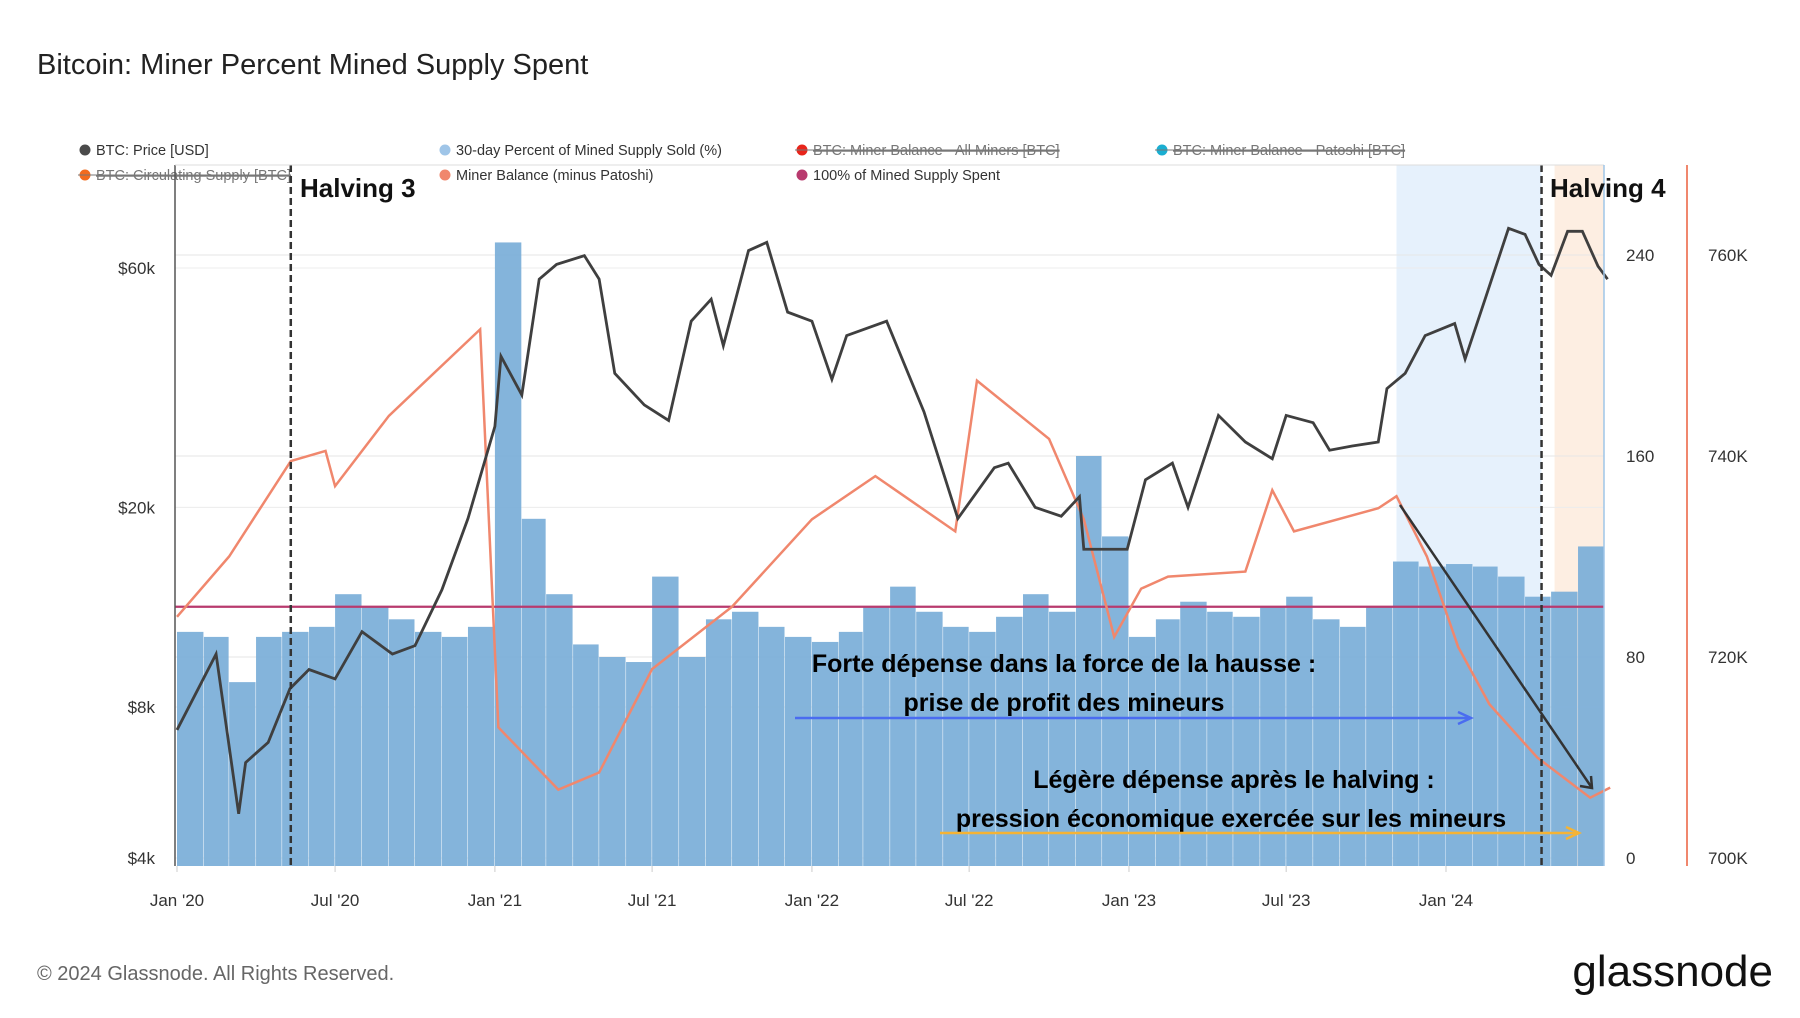 The width and height of the screenshot is (1800, 1018). Describe the element at coordinates (1640, 255) in the screenshot. I see `percent-tick-label: 240` at that location.